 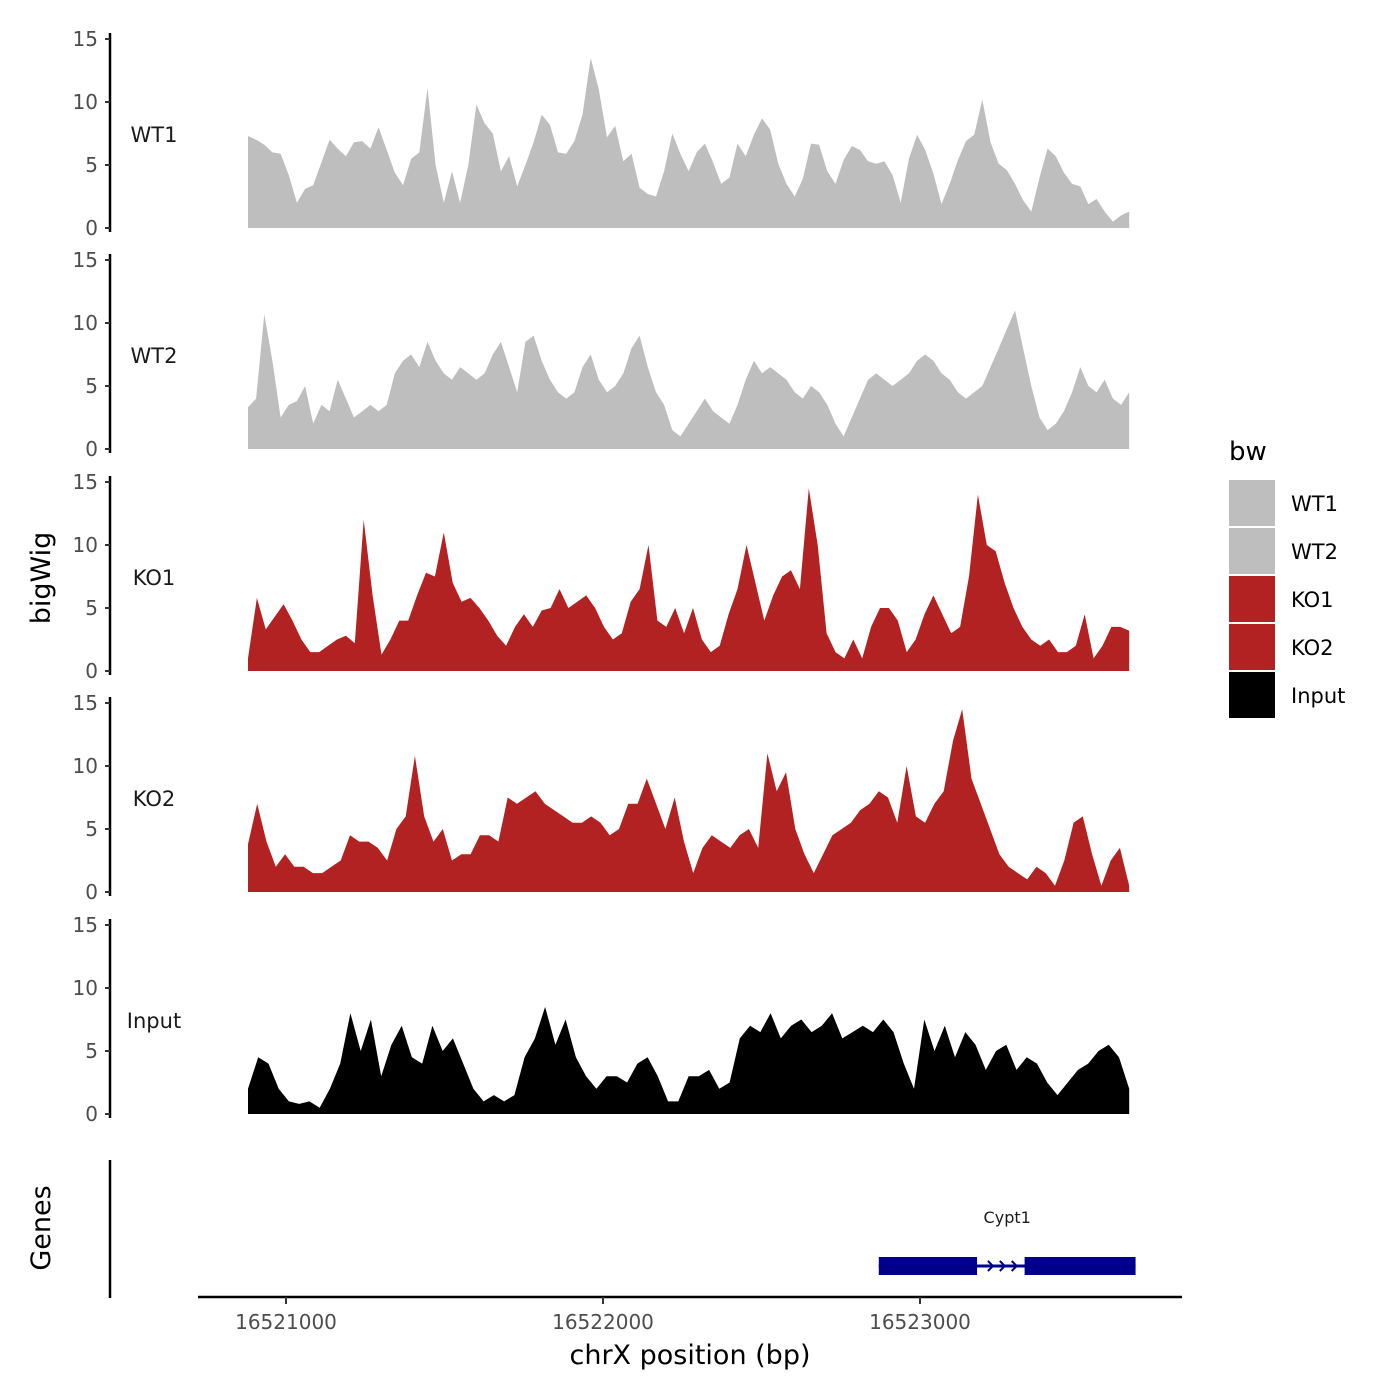 I want to click on x-tick-label: 16522000, so click(x=603, y=1322).